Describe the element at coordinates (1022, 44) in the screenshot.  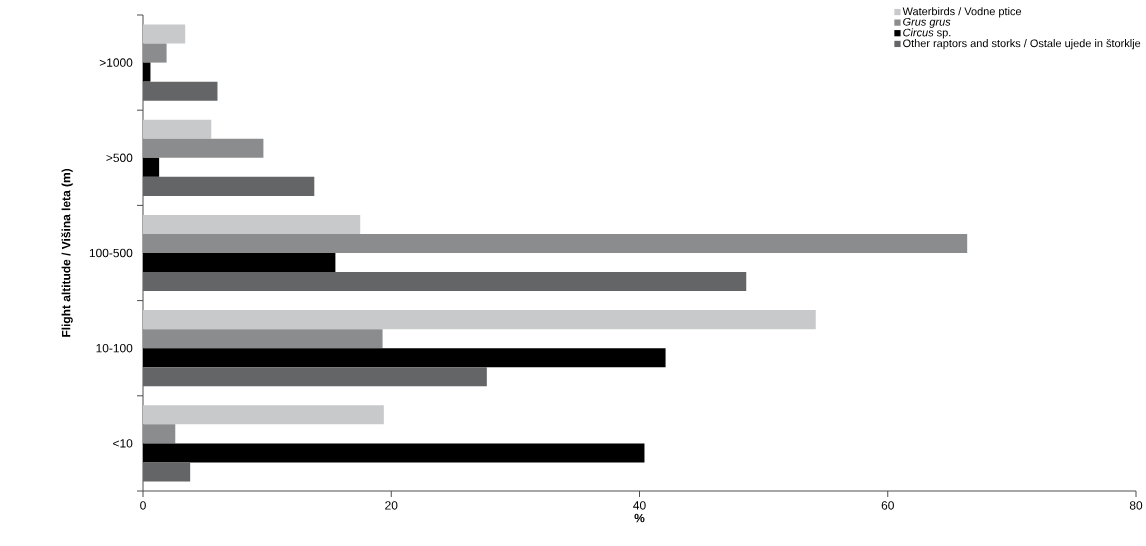
I see `legend-label: Other raptors and storks / Ostale ujede in štorklje` at that location.